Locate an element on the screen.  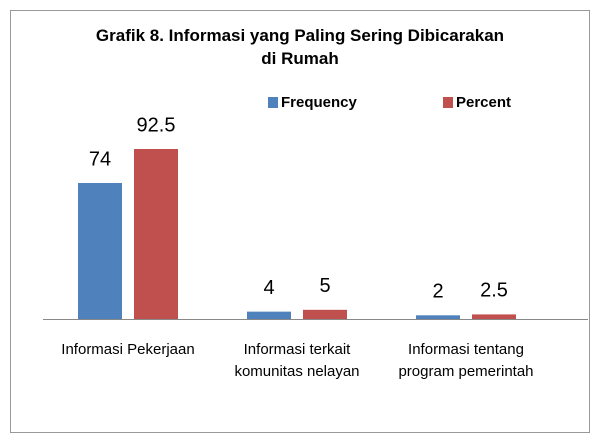
x-tick-label: Informasi Pekerjaan is located at coordinates (128, 349).